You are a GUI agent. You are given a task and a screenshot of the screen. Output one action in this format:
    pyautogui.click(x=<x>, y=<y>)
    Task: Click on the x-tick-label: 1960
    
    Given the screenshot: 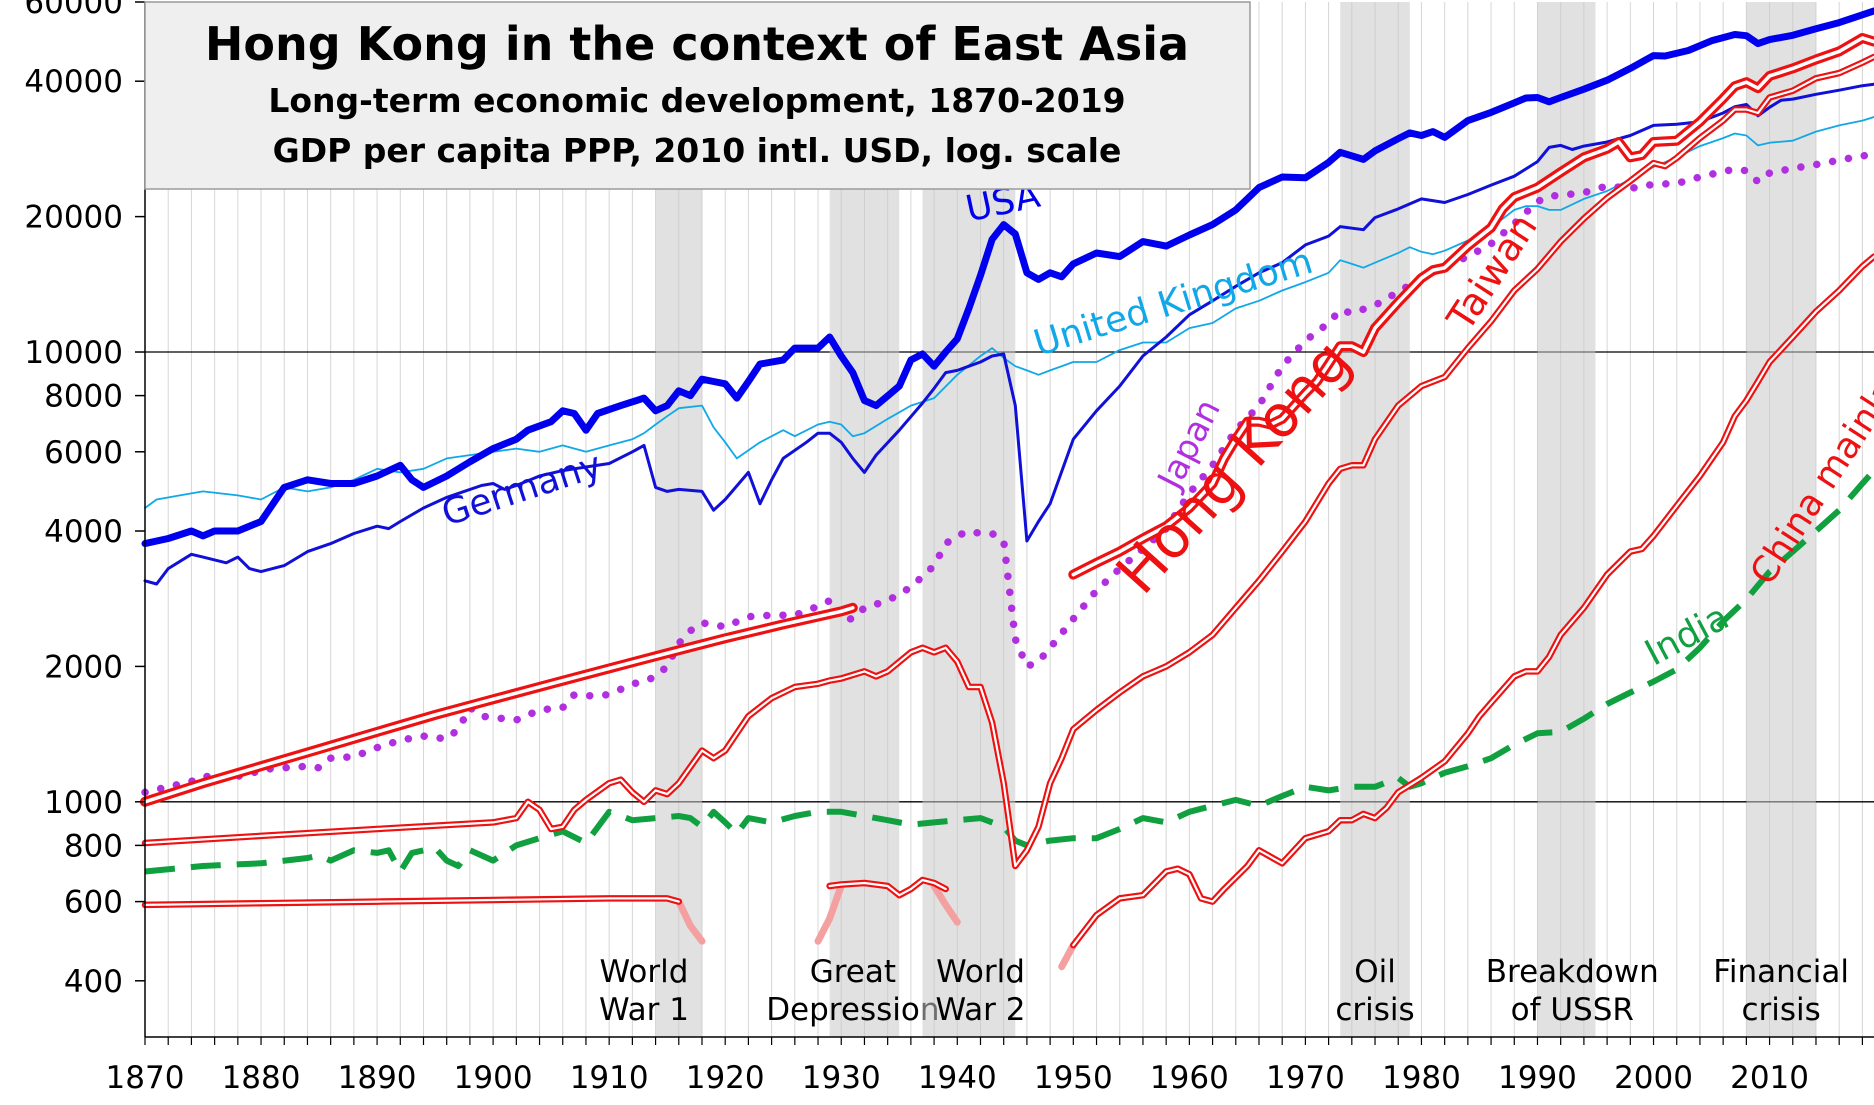 What is the action you would take?
    pyautogui.click(x=1189, y=1078)
    